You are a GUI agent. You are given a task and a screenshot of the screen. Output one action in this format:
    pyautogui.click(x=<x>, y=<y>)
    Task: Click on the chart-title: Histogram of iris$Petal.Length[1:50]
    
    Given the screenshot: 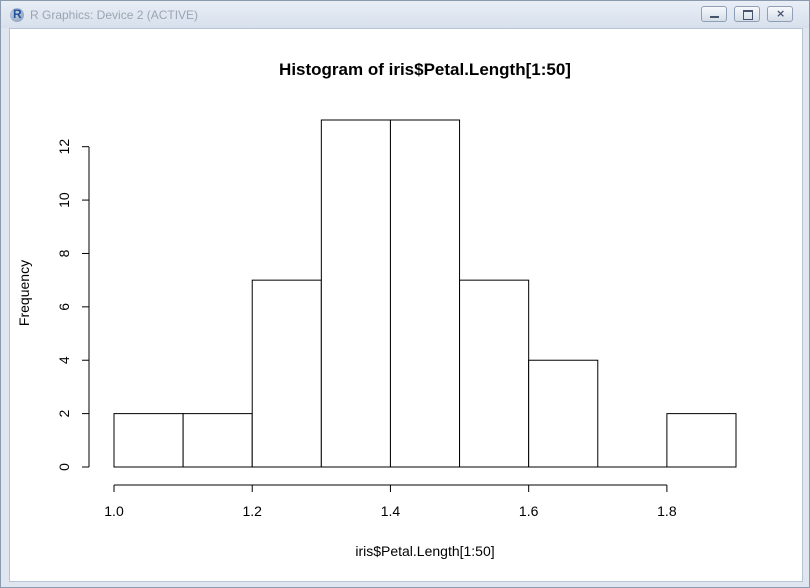 What is the action you would take?
    pyautogui.click(x=425, y=69)
    